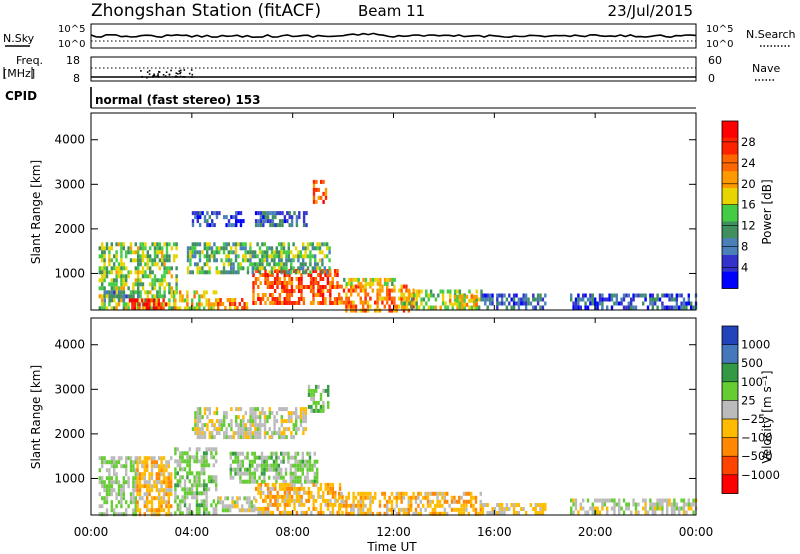 This screenshot has height=554, width=800. What do you see at coordinates (391, 11) in the screenshot?
I see `beam-label: Beam 11` at bounding box center [391, 11].